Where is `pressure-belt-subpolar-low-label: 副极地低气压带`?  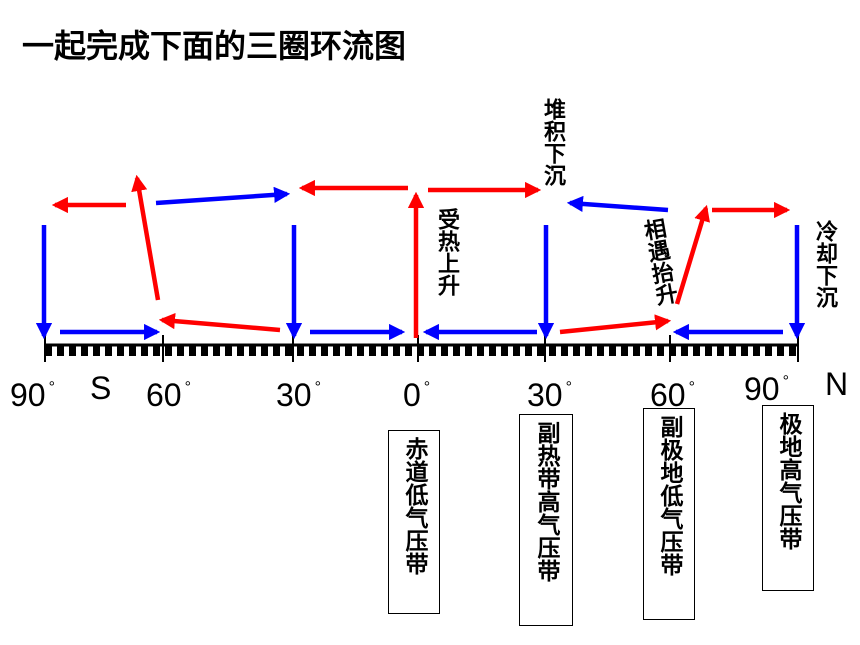 pressure-belt-subpolar-low-label: 副极地低气压带 is located at coordinates (669, 495).